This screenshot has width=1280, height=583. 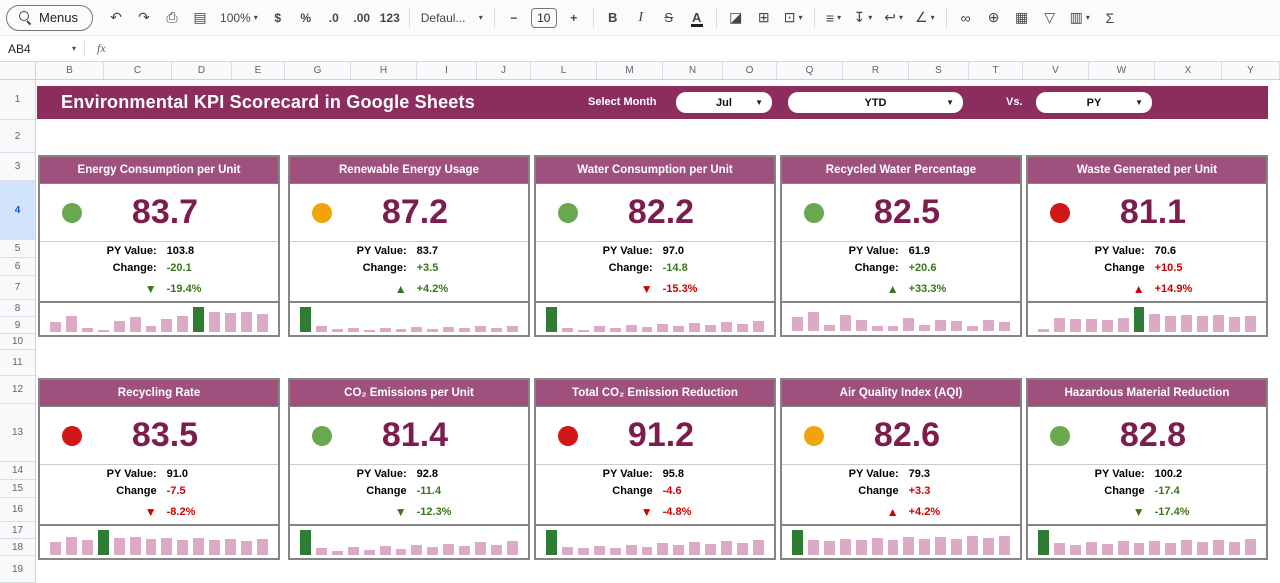 I want to click on period-dropdown: YTD ▼, so click(x=875, y=102).